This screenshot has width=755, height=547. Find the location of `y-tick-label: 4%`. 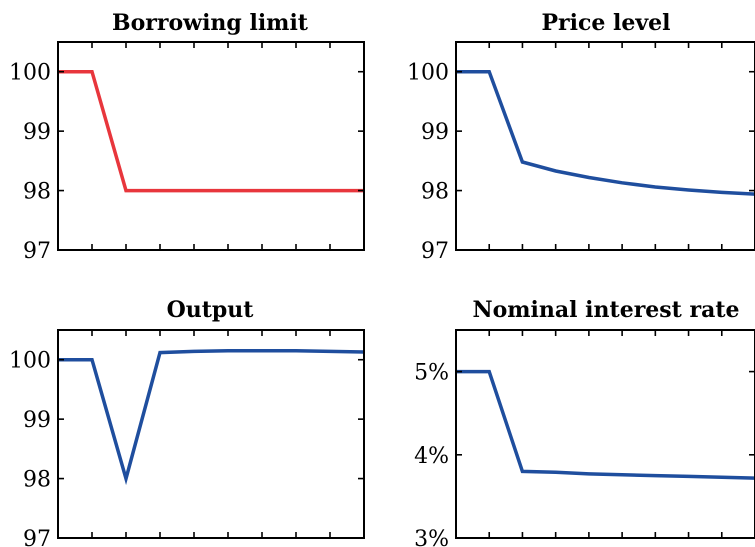

y-tick-label: 4% is located at coordinates (431, 456).